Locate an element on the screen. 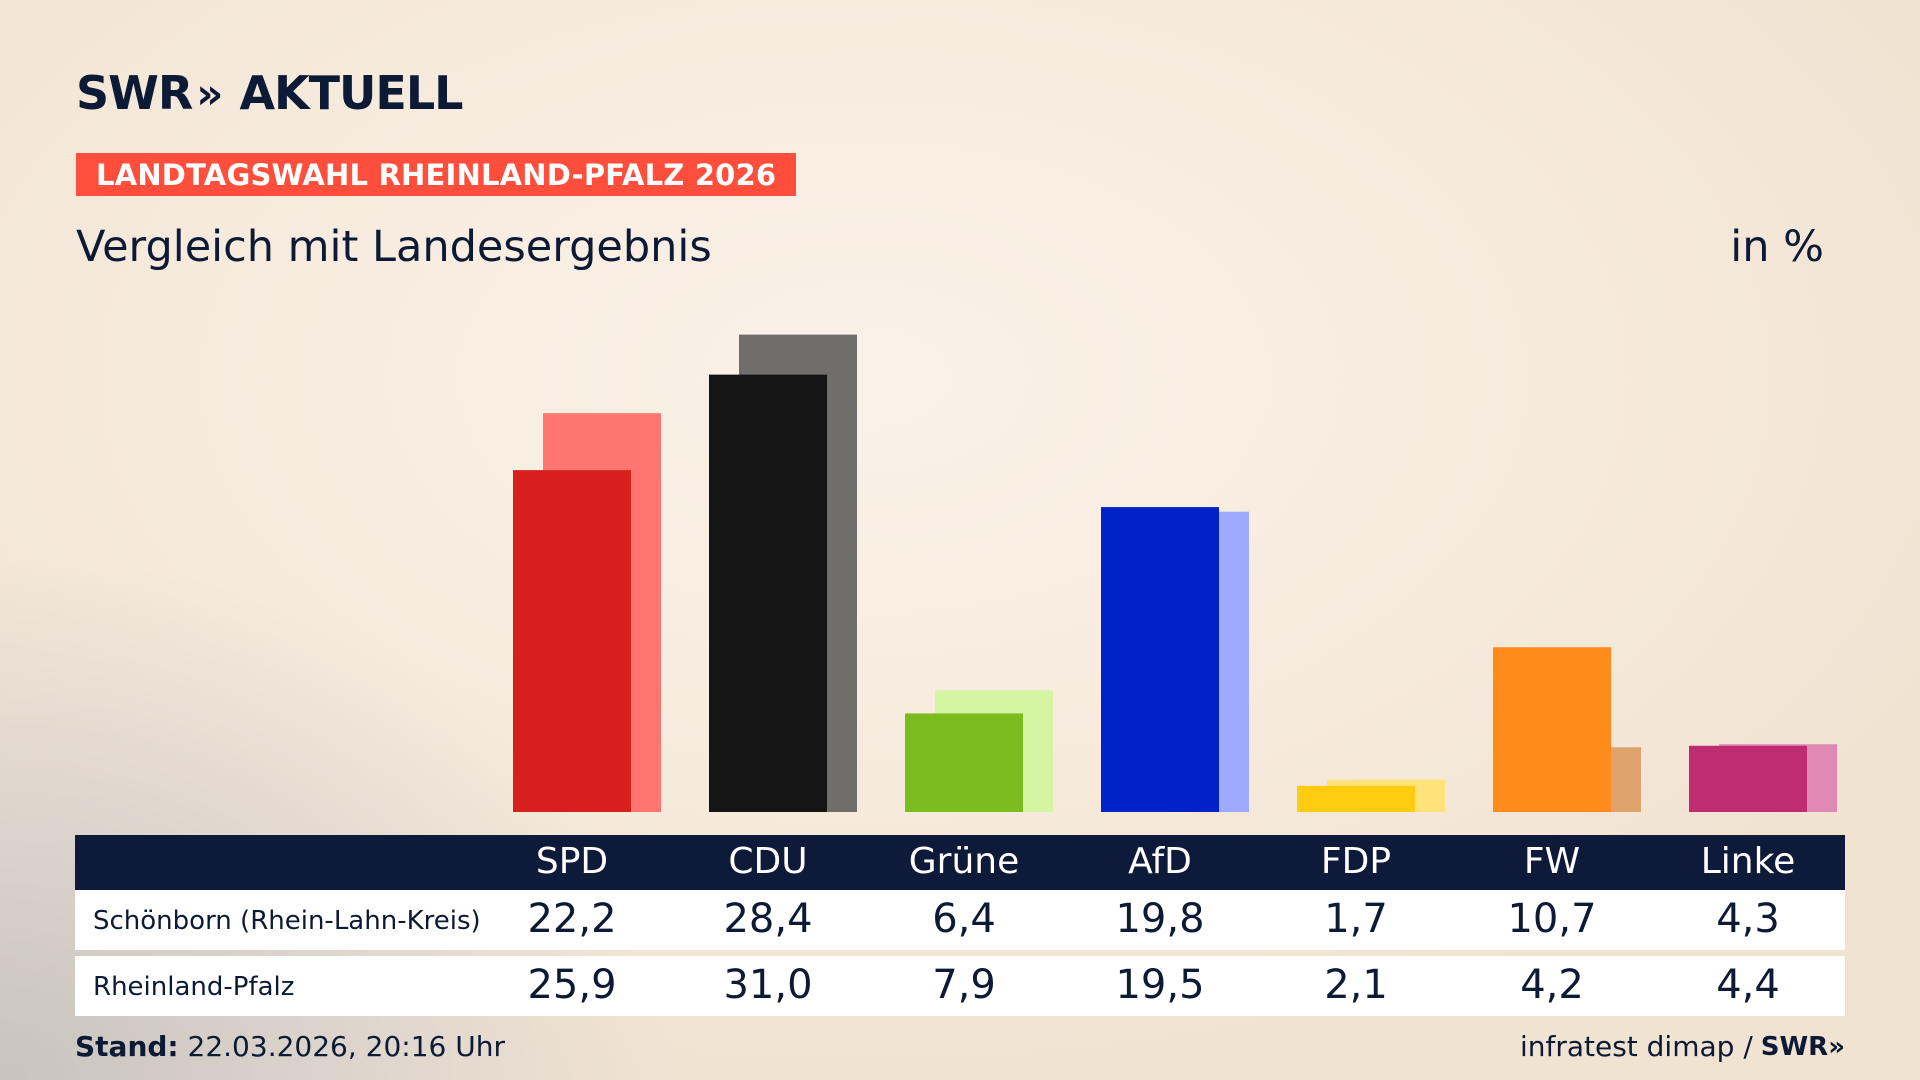 This screenshot has width=1920, height=1080. table-cell: 19,5 is located at coordinates (1160, 985).